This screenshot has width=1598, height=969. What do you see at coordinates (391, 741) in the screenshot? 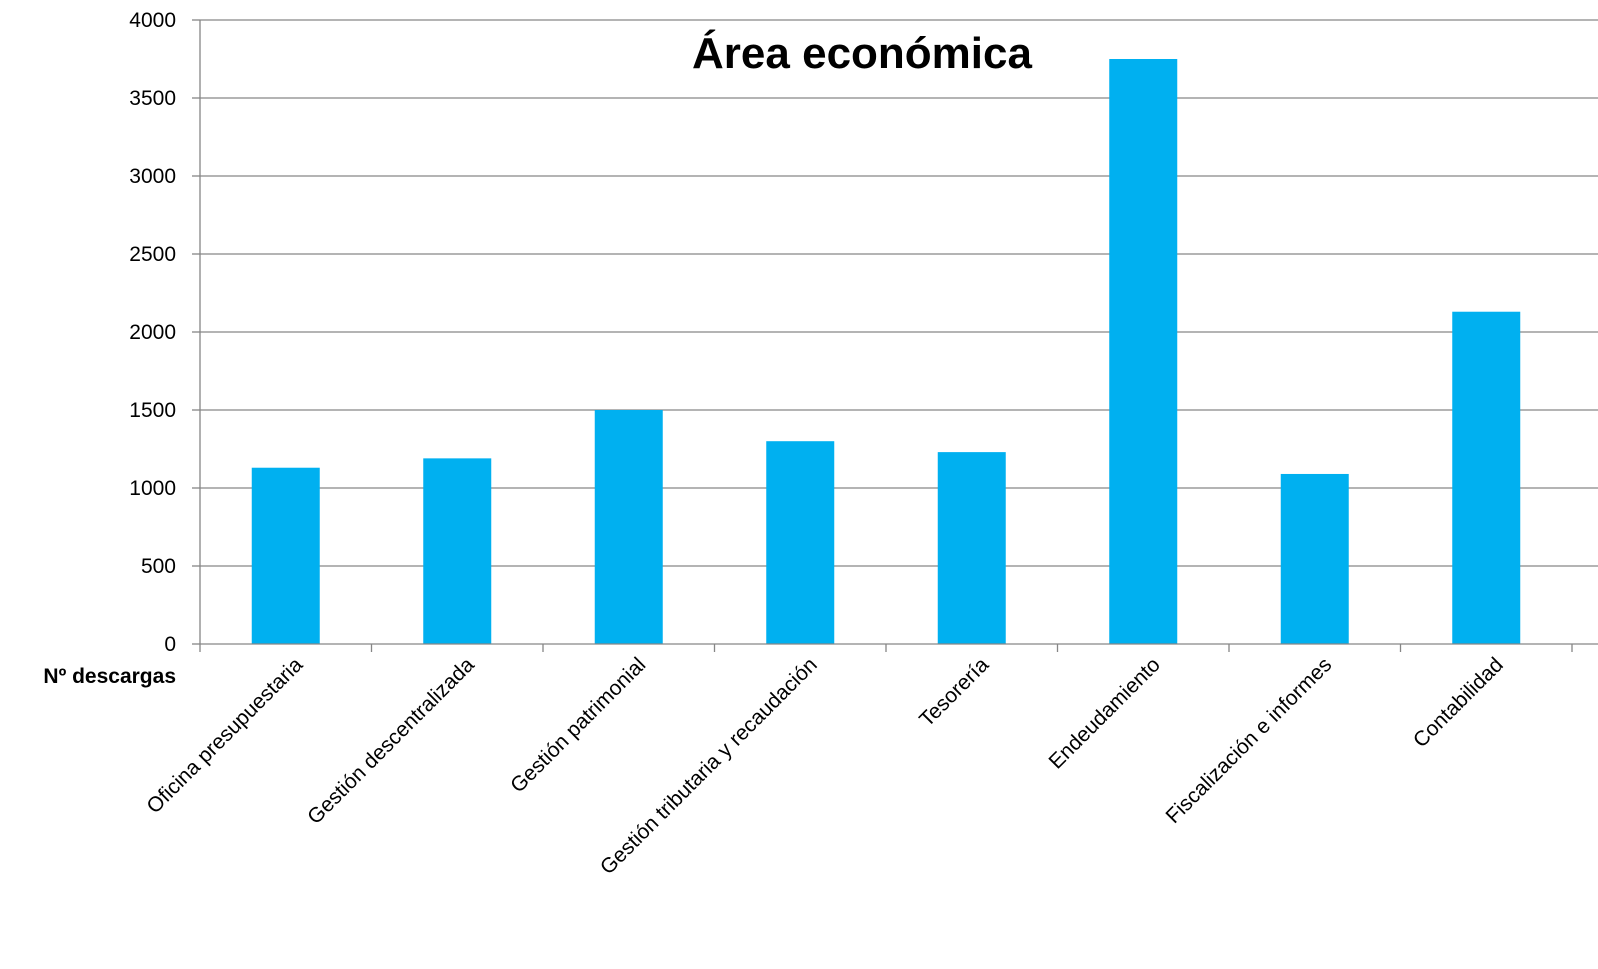
I see `x-tick-label: Gestión descentralizada` at bounding box center [391, 741].